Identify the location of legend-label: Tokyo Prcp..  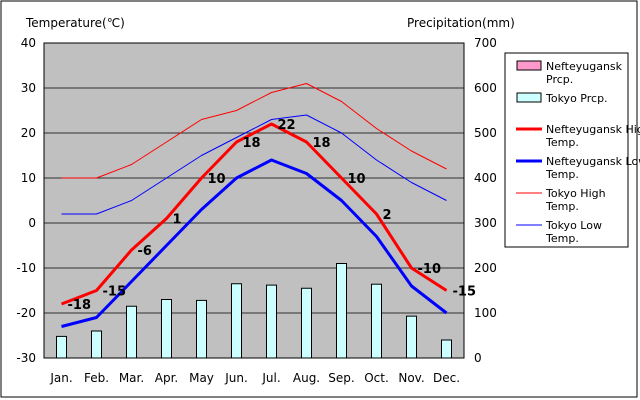
(576, 98).